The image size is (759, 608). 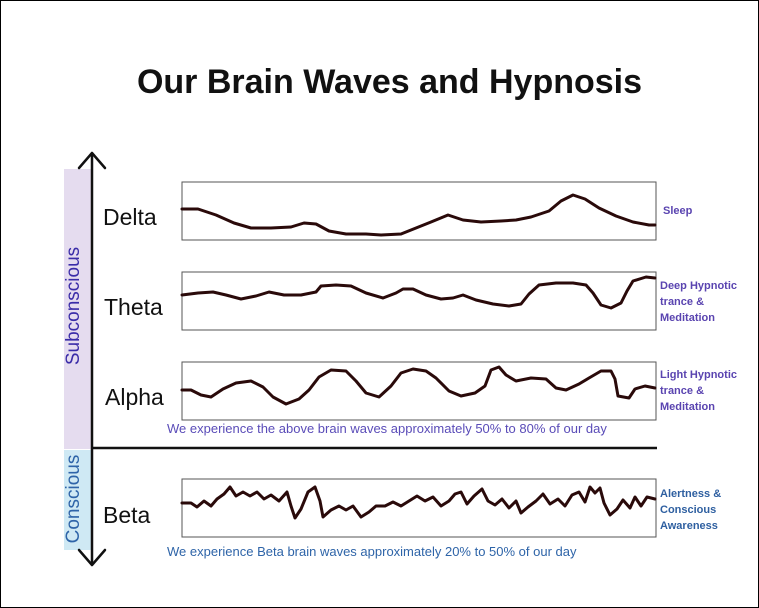 I want to click on wave-name-alpha: Alpha, so click(x=134, y=397).